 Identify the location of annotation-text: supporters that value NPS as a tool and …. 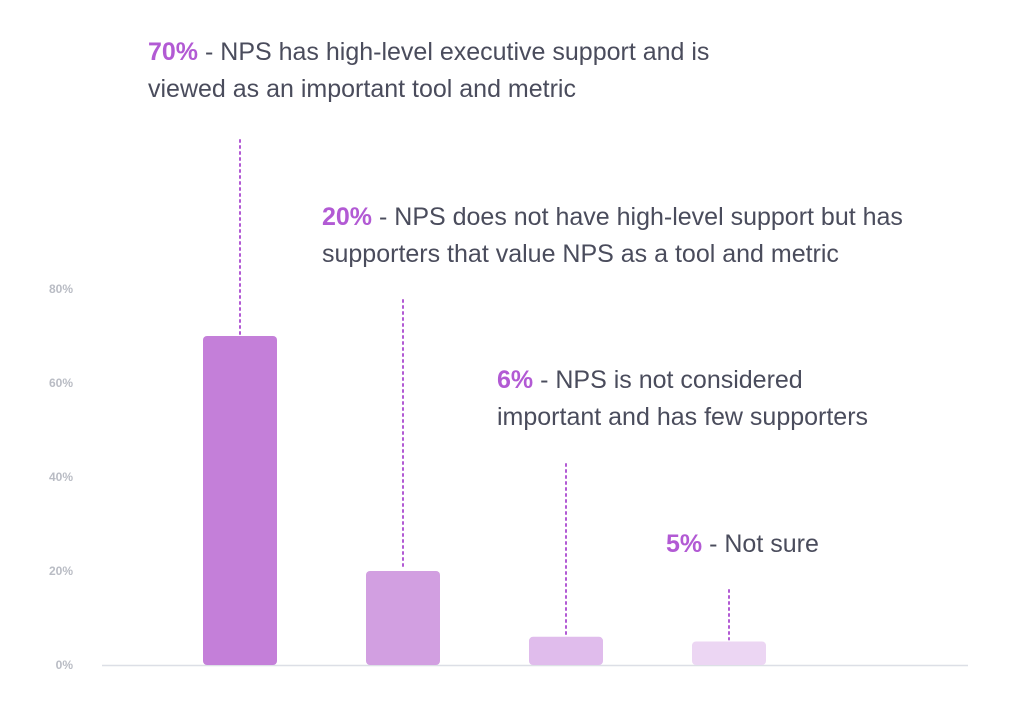
(580, 254).